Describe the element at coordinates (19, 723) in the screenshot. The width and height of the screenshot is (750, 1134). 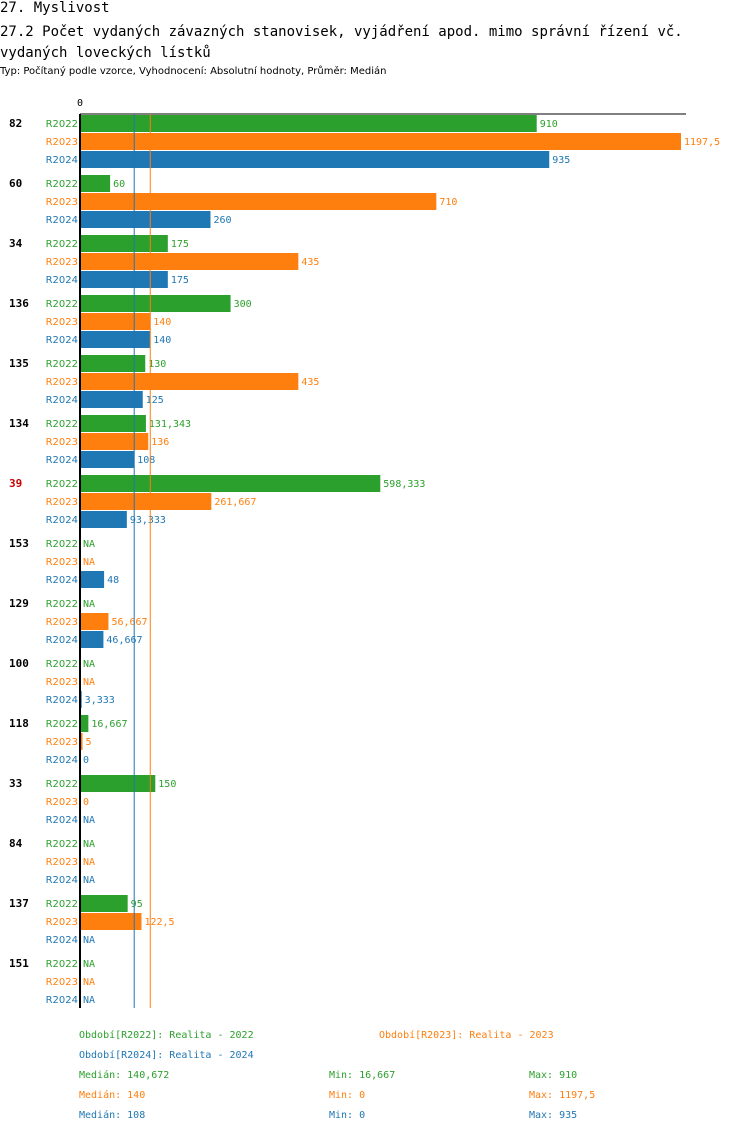
I see `group-label: 118` at that location.